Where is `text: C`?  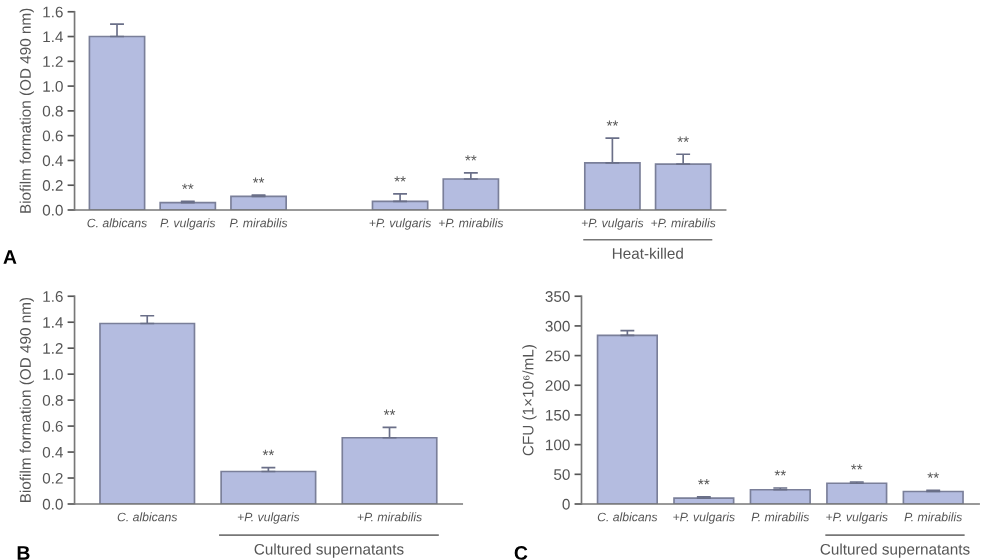
text: C is located at coordinates (521, 553).